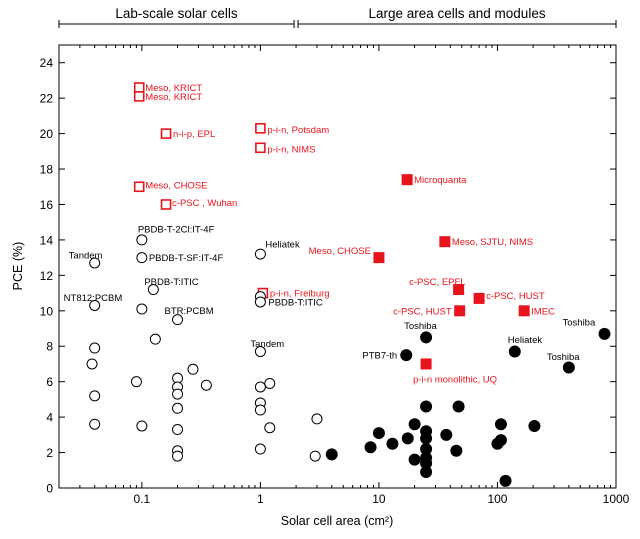  What do you see at coordinates (47, 170) in the screenshot?
I see `y-tick-label: 18` at bounding box center [47, 170].